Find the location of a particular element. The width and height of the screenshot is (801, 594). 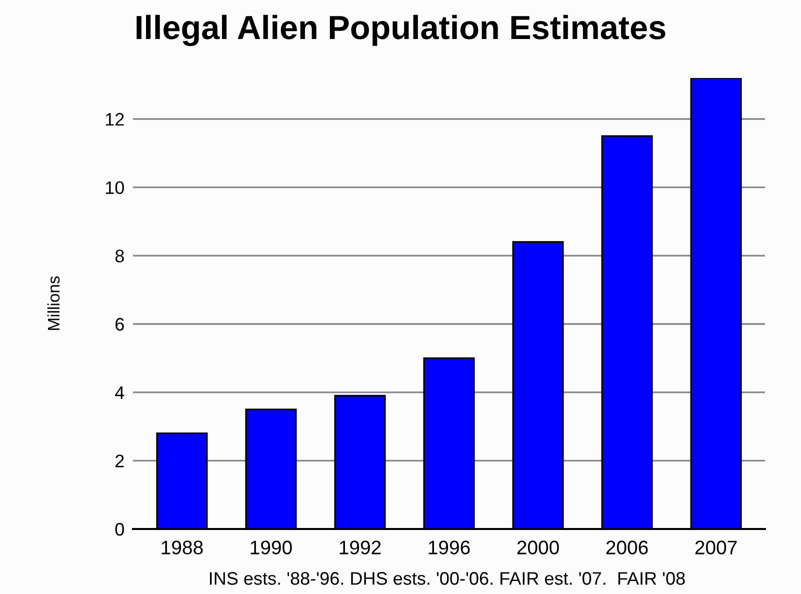

chart-title: Illegal Alien Population Estimates is located at coordinates (401, 30).